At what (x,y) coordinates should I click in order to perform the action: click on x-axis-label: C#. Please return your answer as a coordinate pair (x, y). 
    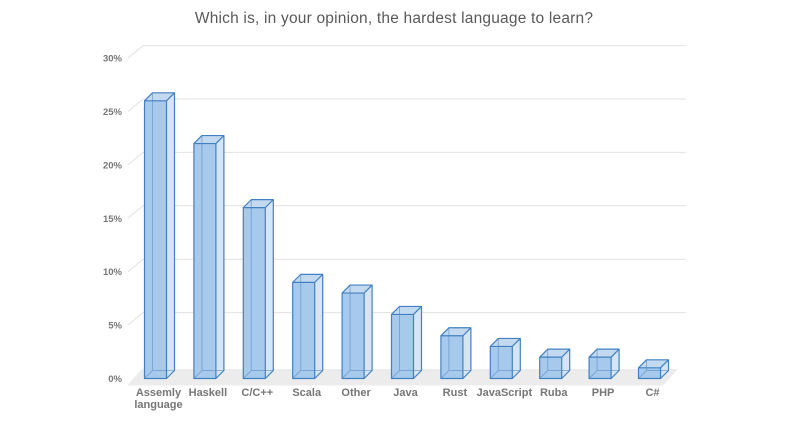
    Looking at the image, I should click on (652, 393).